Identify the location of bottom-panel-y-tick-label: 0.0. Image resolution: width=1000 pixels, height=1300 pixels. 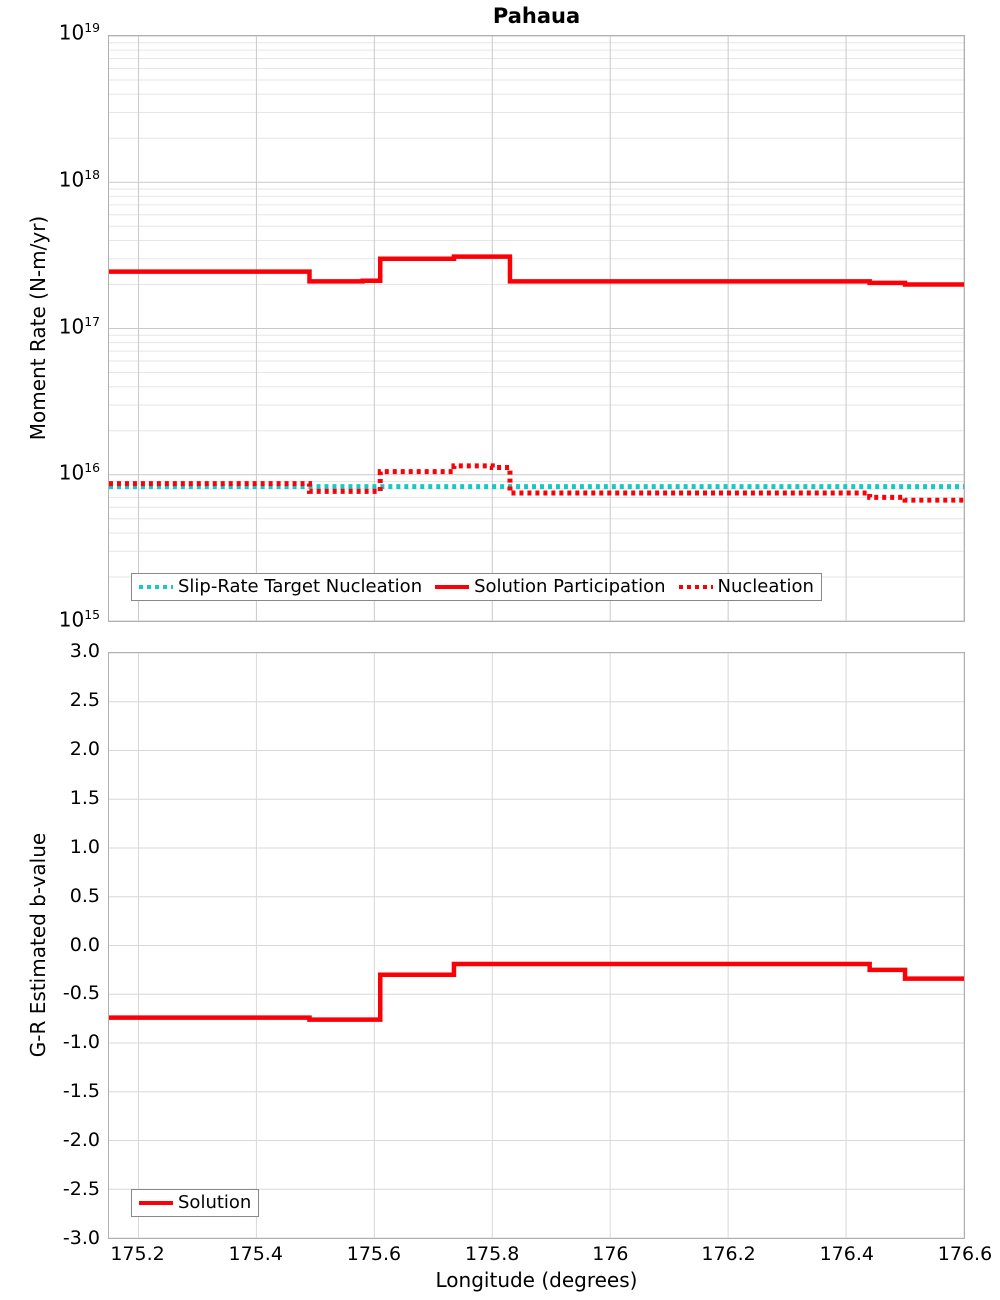
(84, 944).